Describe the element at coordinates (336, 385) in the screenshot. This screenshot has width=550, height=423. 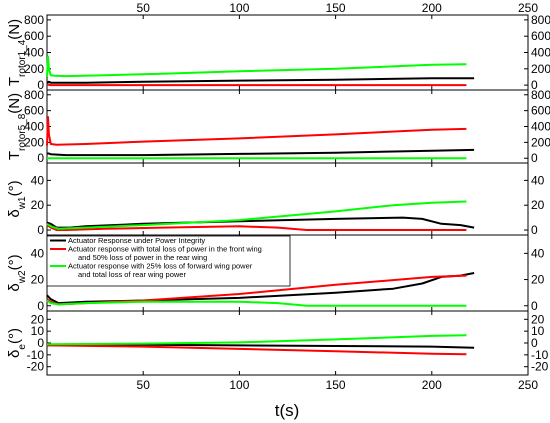
I see `x-tick-label: 150` at that location.